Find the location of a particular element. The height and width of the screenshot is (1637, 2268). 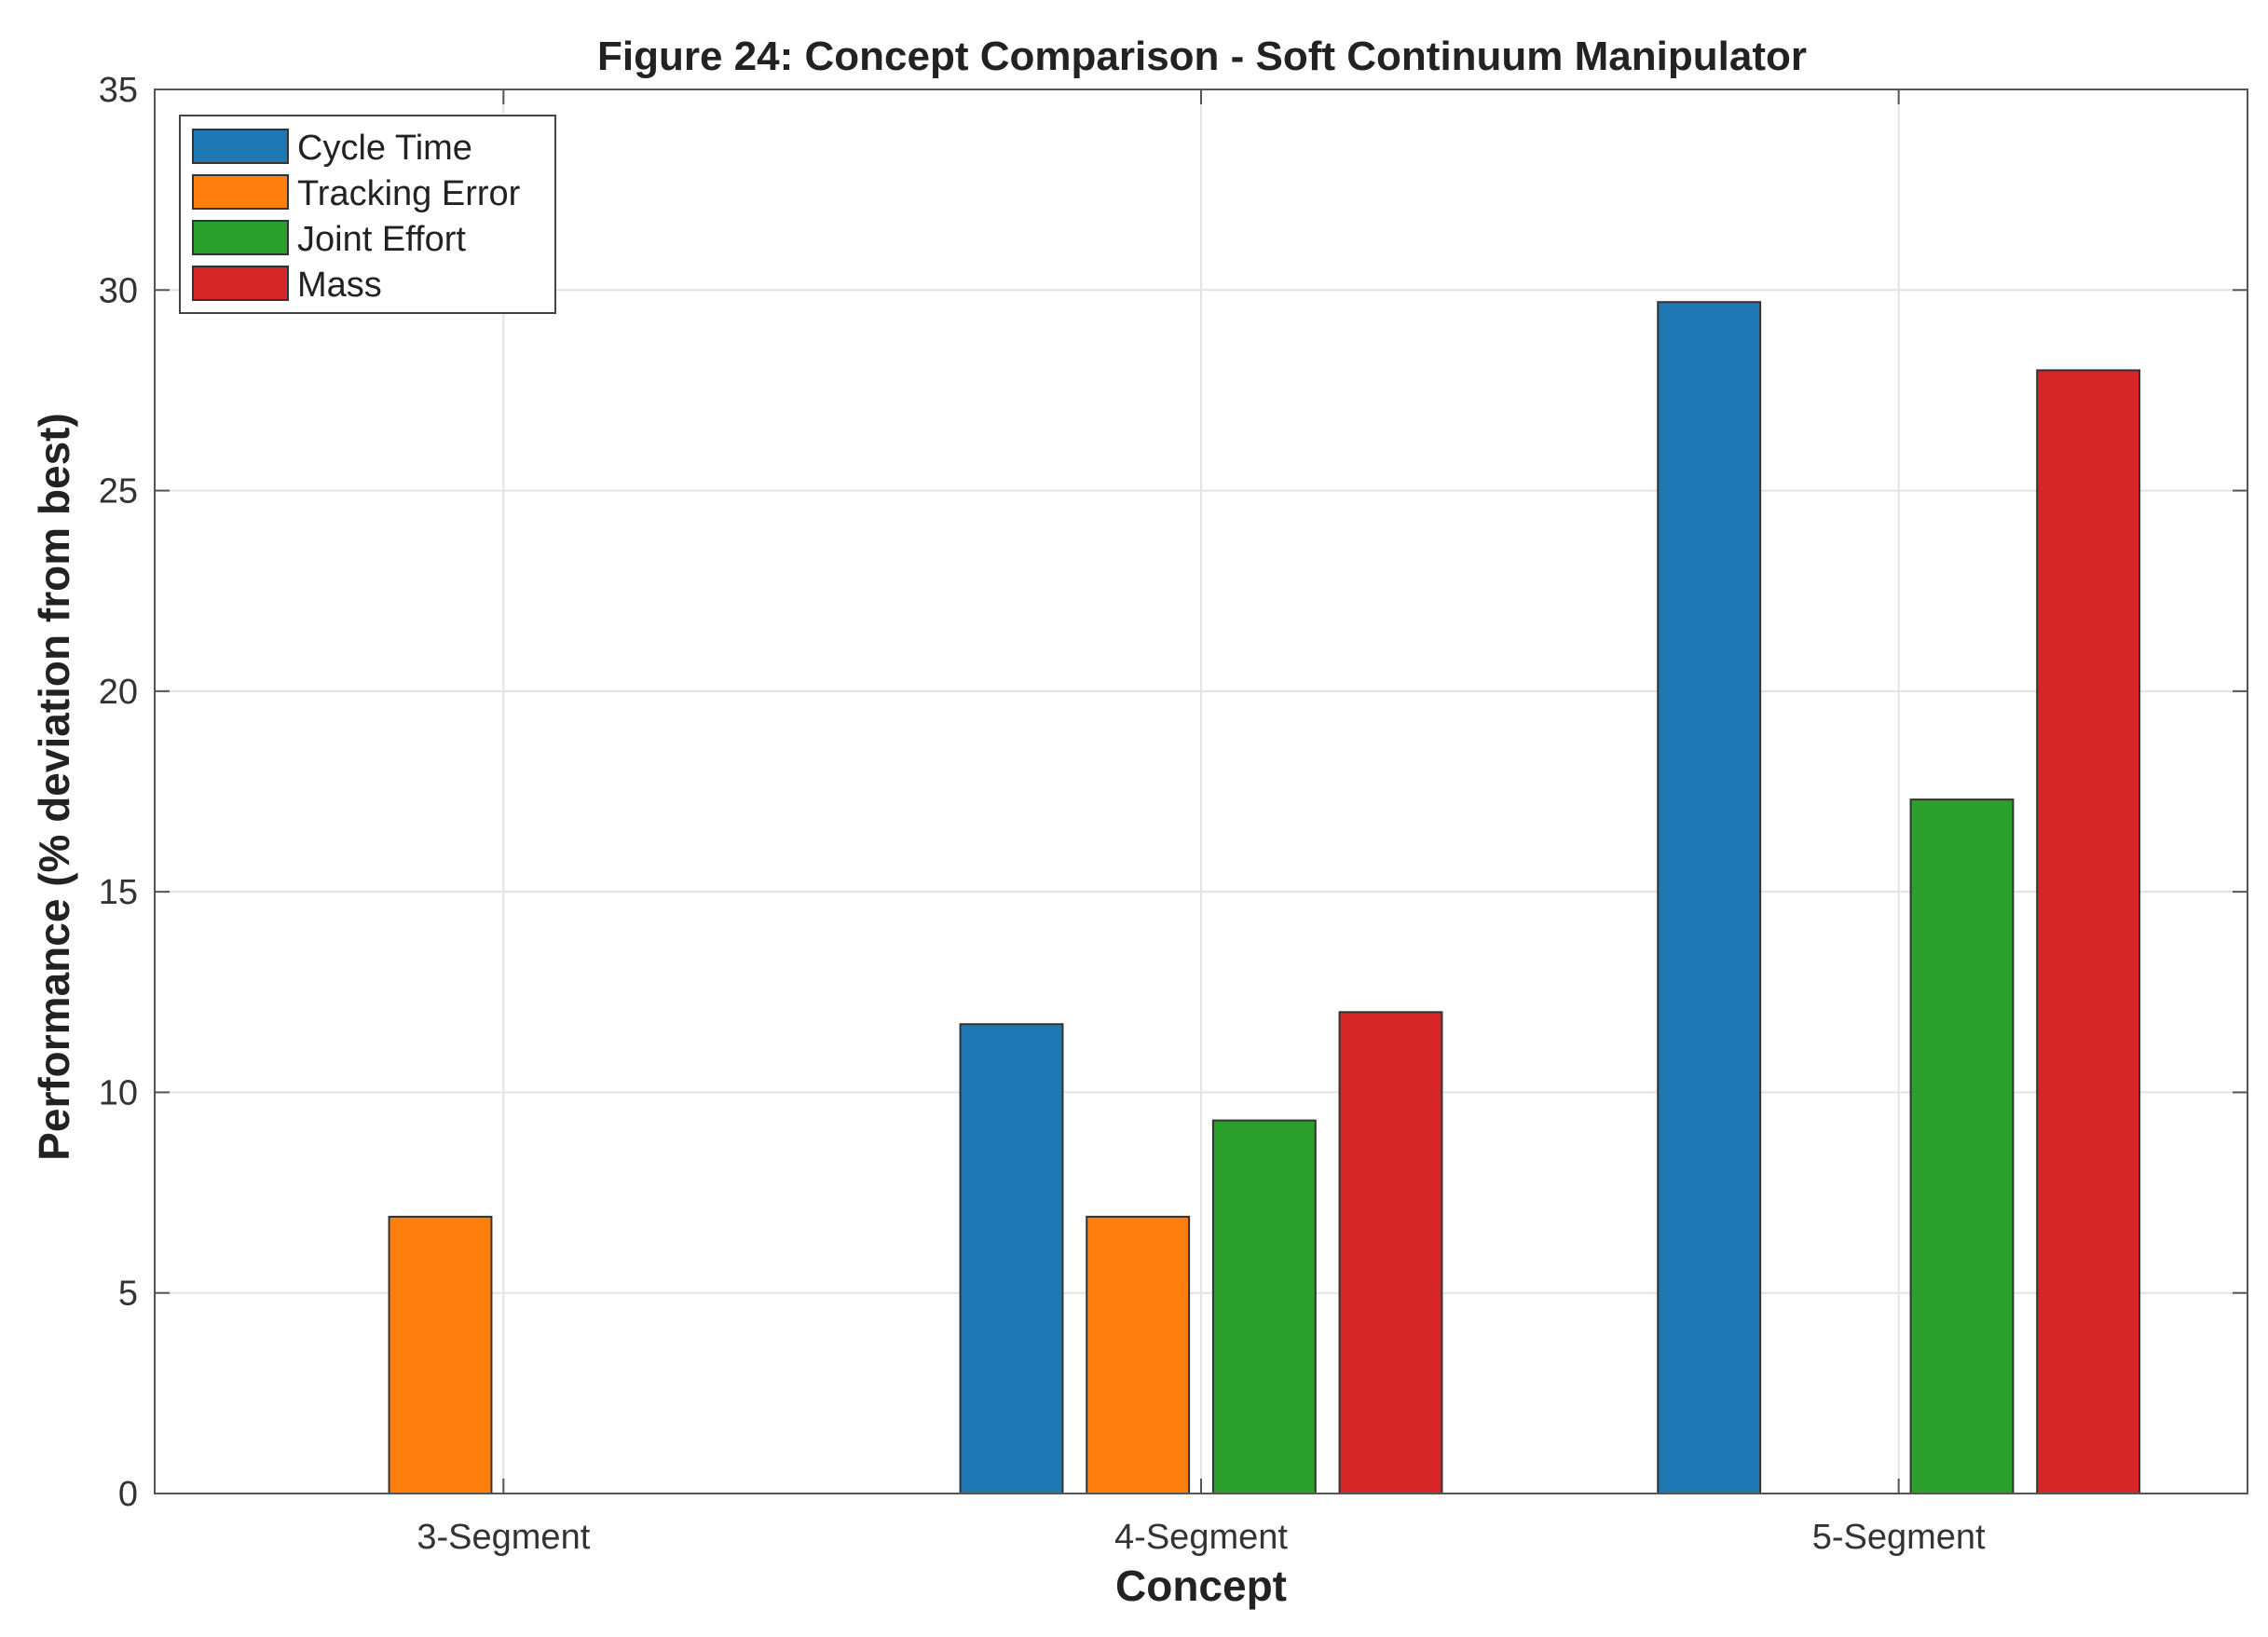

legend: Cycle Time Tracking Error Joint Effort Mass is located at coordinates (367, 214).